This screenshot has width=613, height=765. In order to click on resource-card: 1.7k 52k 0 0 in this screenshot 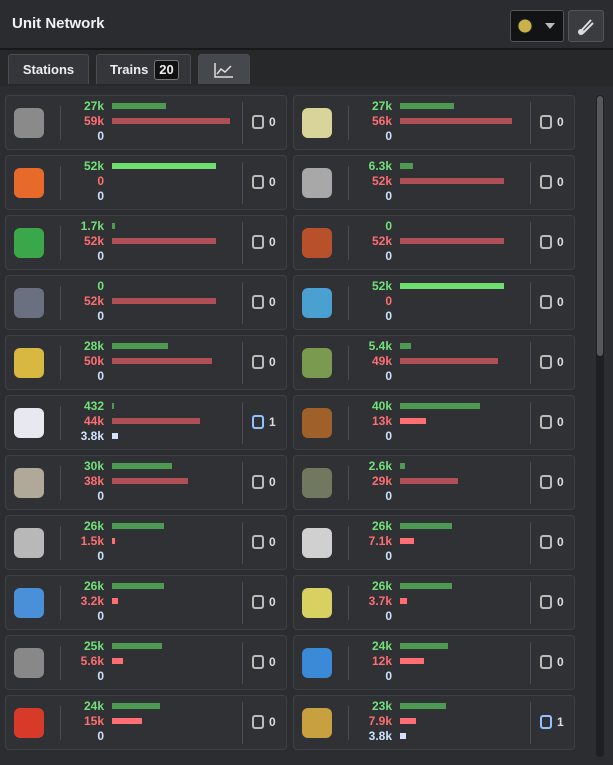, I will do `click(146, 242)`.